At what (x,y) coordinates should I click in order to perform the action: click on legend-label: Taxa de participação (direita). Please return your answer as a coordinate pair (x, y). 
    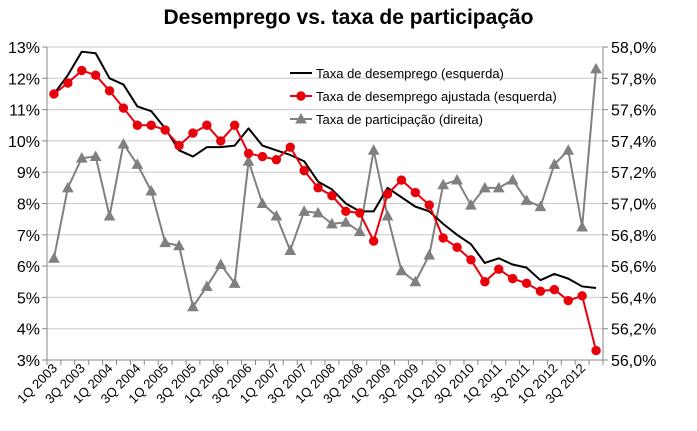
    Looking at the image, I should click on (399, 119).